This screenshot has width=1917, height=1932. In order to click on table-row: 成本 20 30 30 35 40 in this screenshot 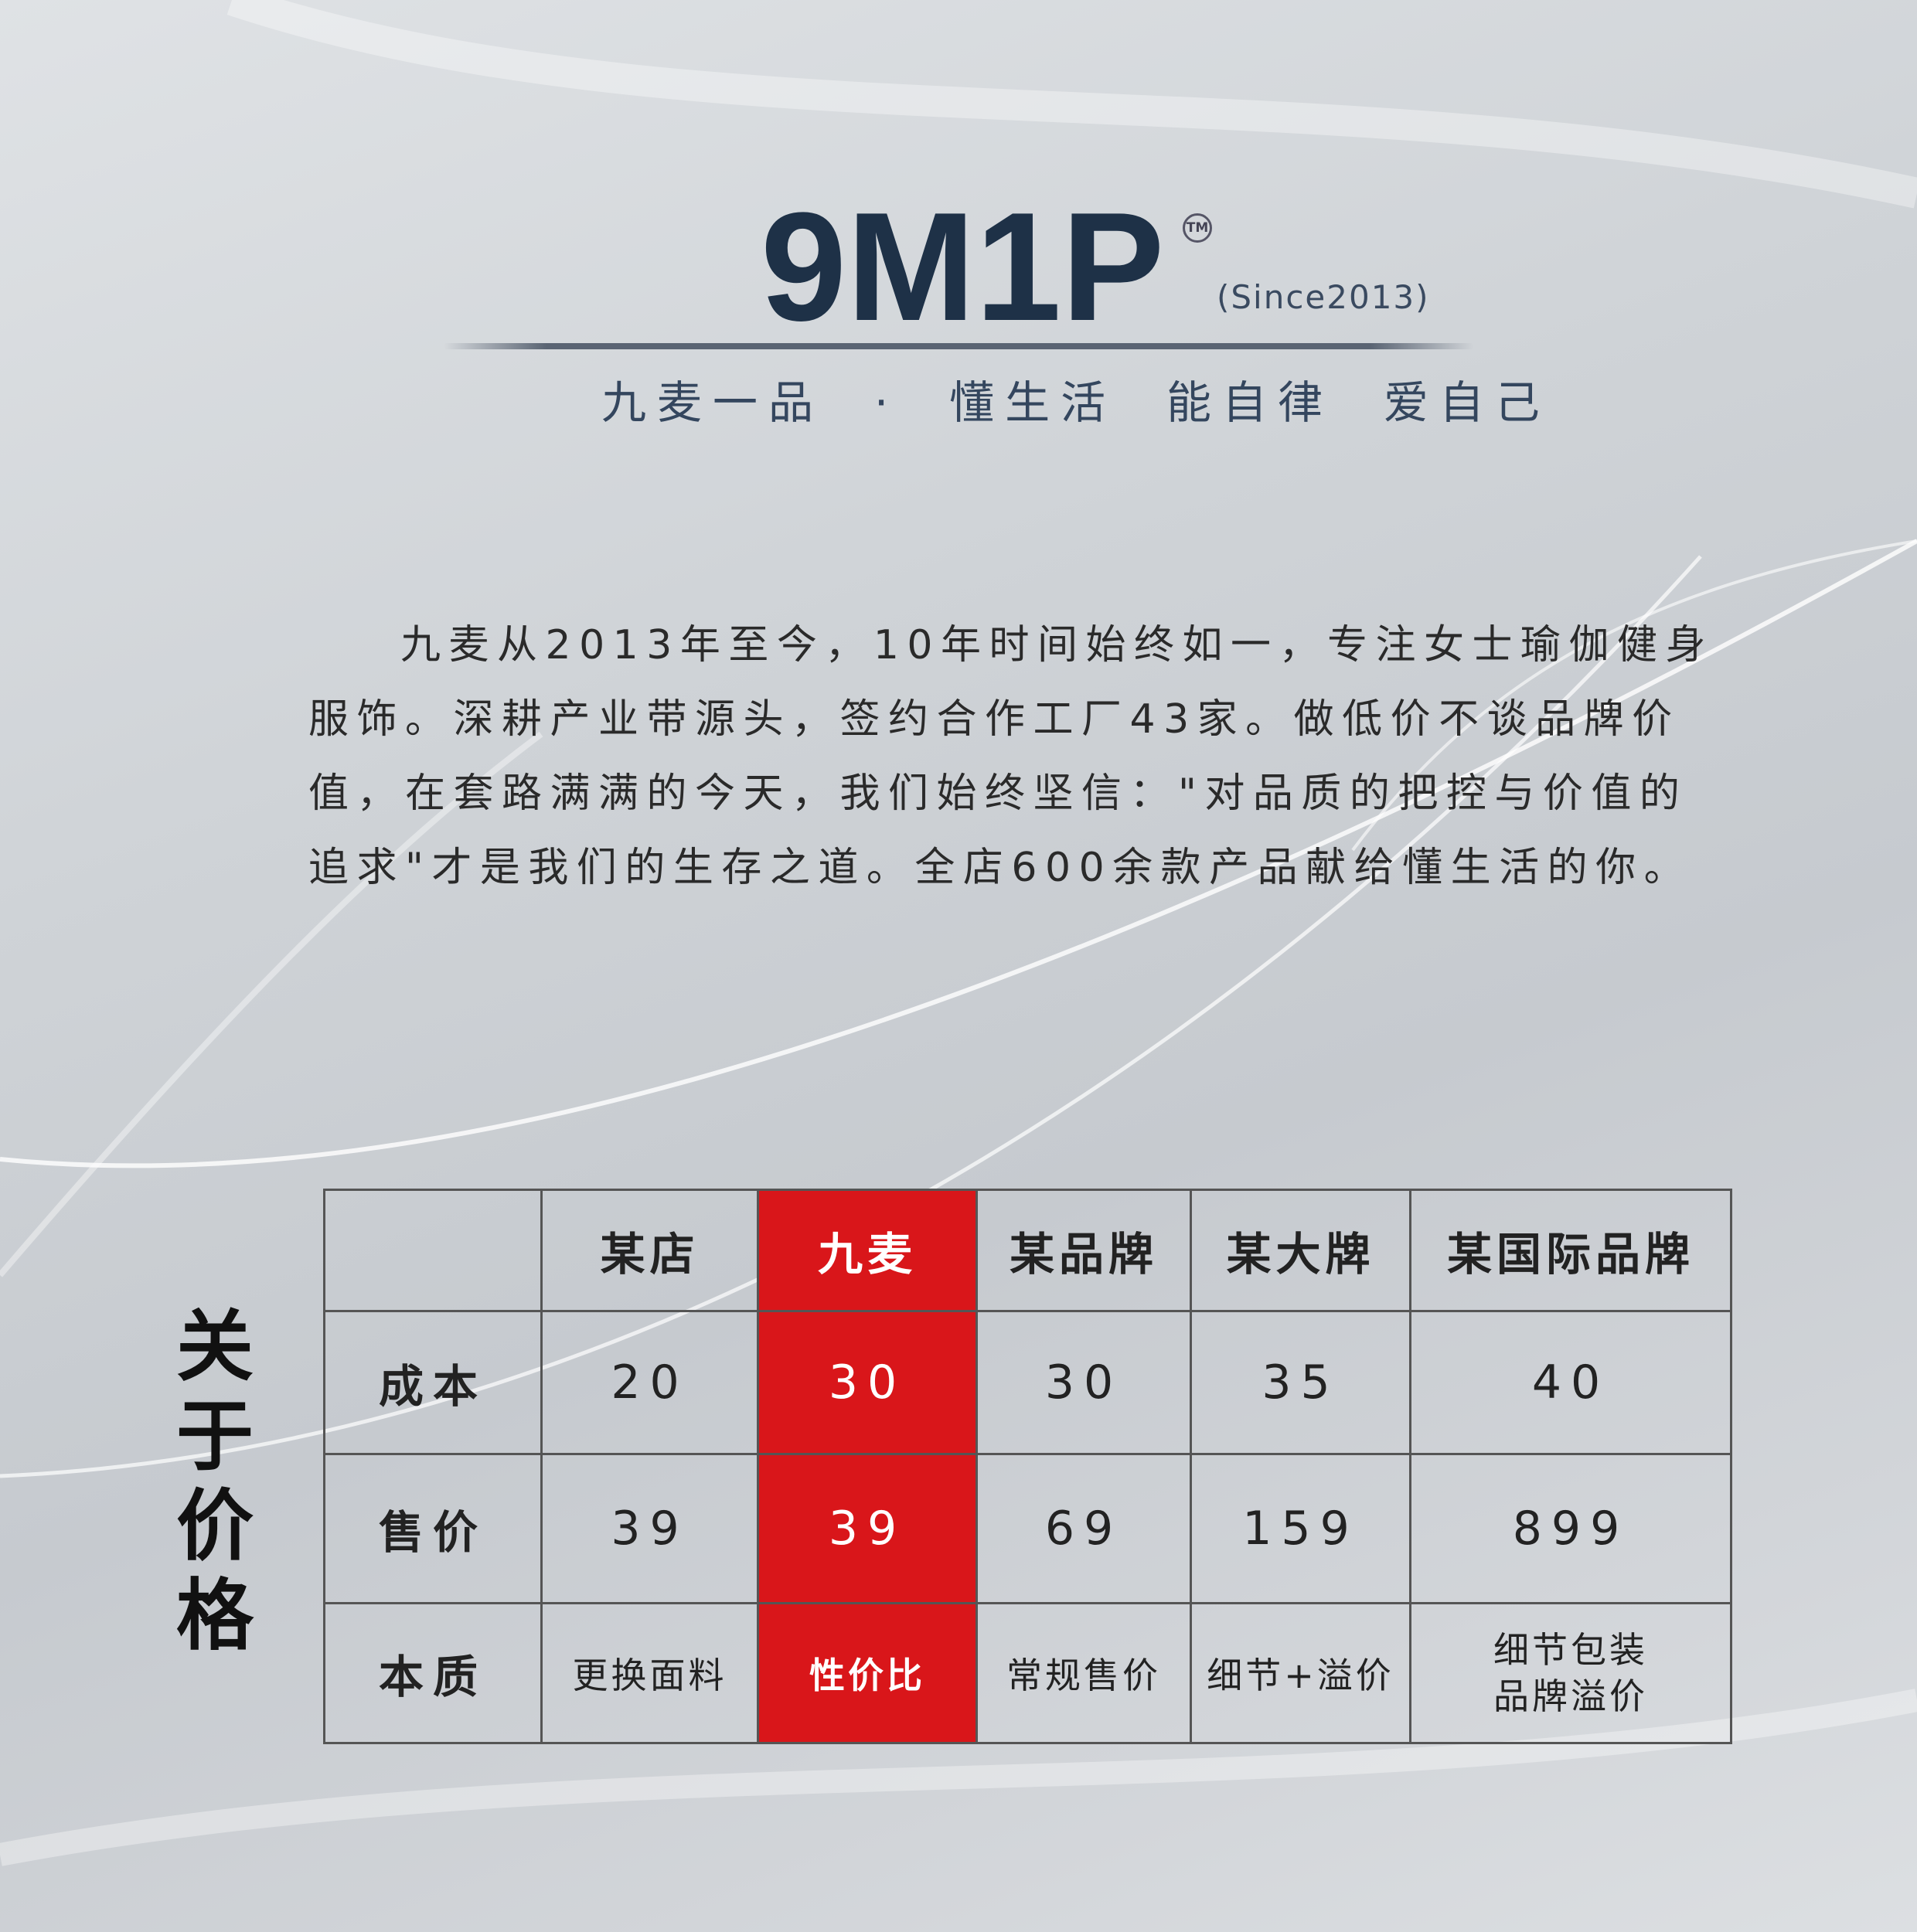, I will do `click(1027, 1383)`.